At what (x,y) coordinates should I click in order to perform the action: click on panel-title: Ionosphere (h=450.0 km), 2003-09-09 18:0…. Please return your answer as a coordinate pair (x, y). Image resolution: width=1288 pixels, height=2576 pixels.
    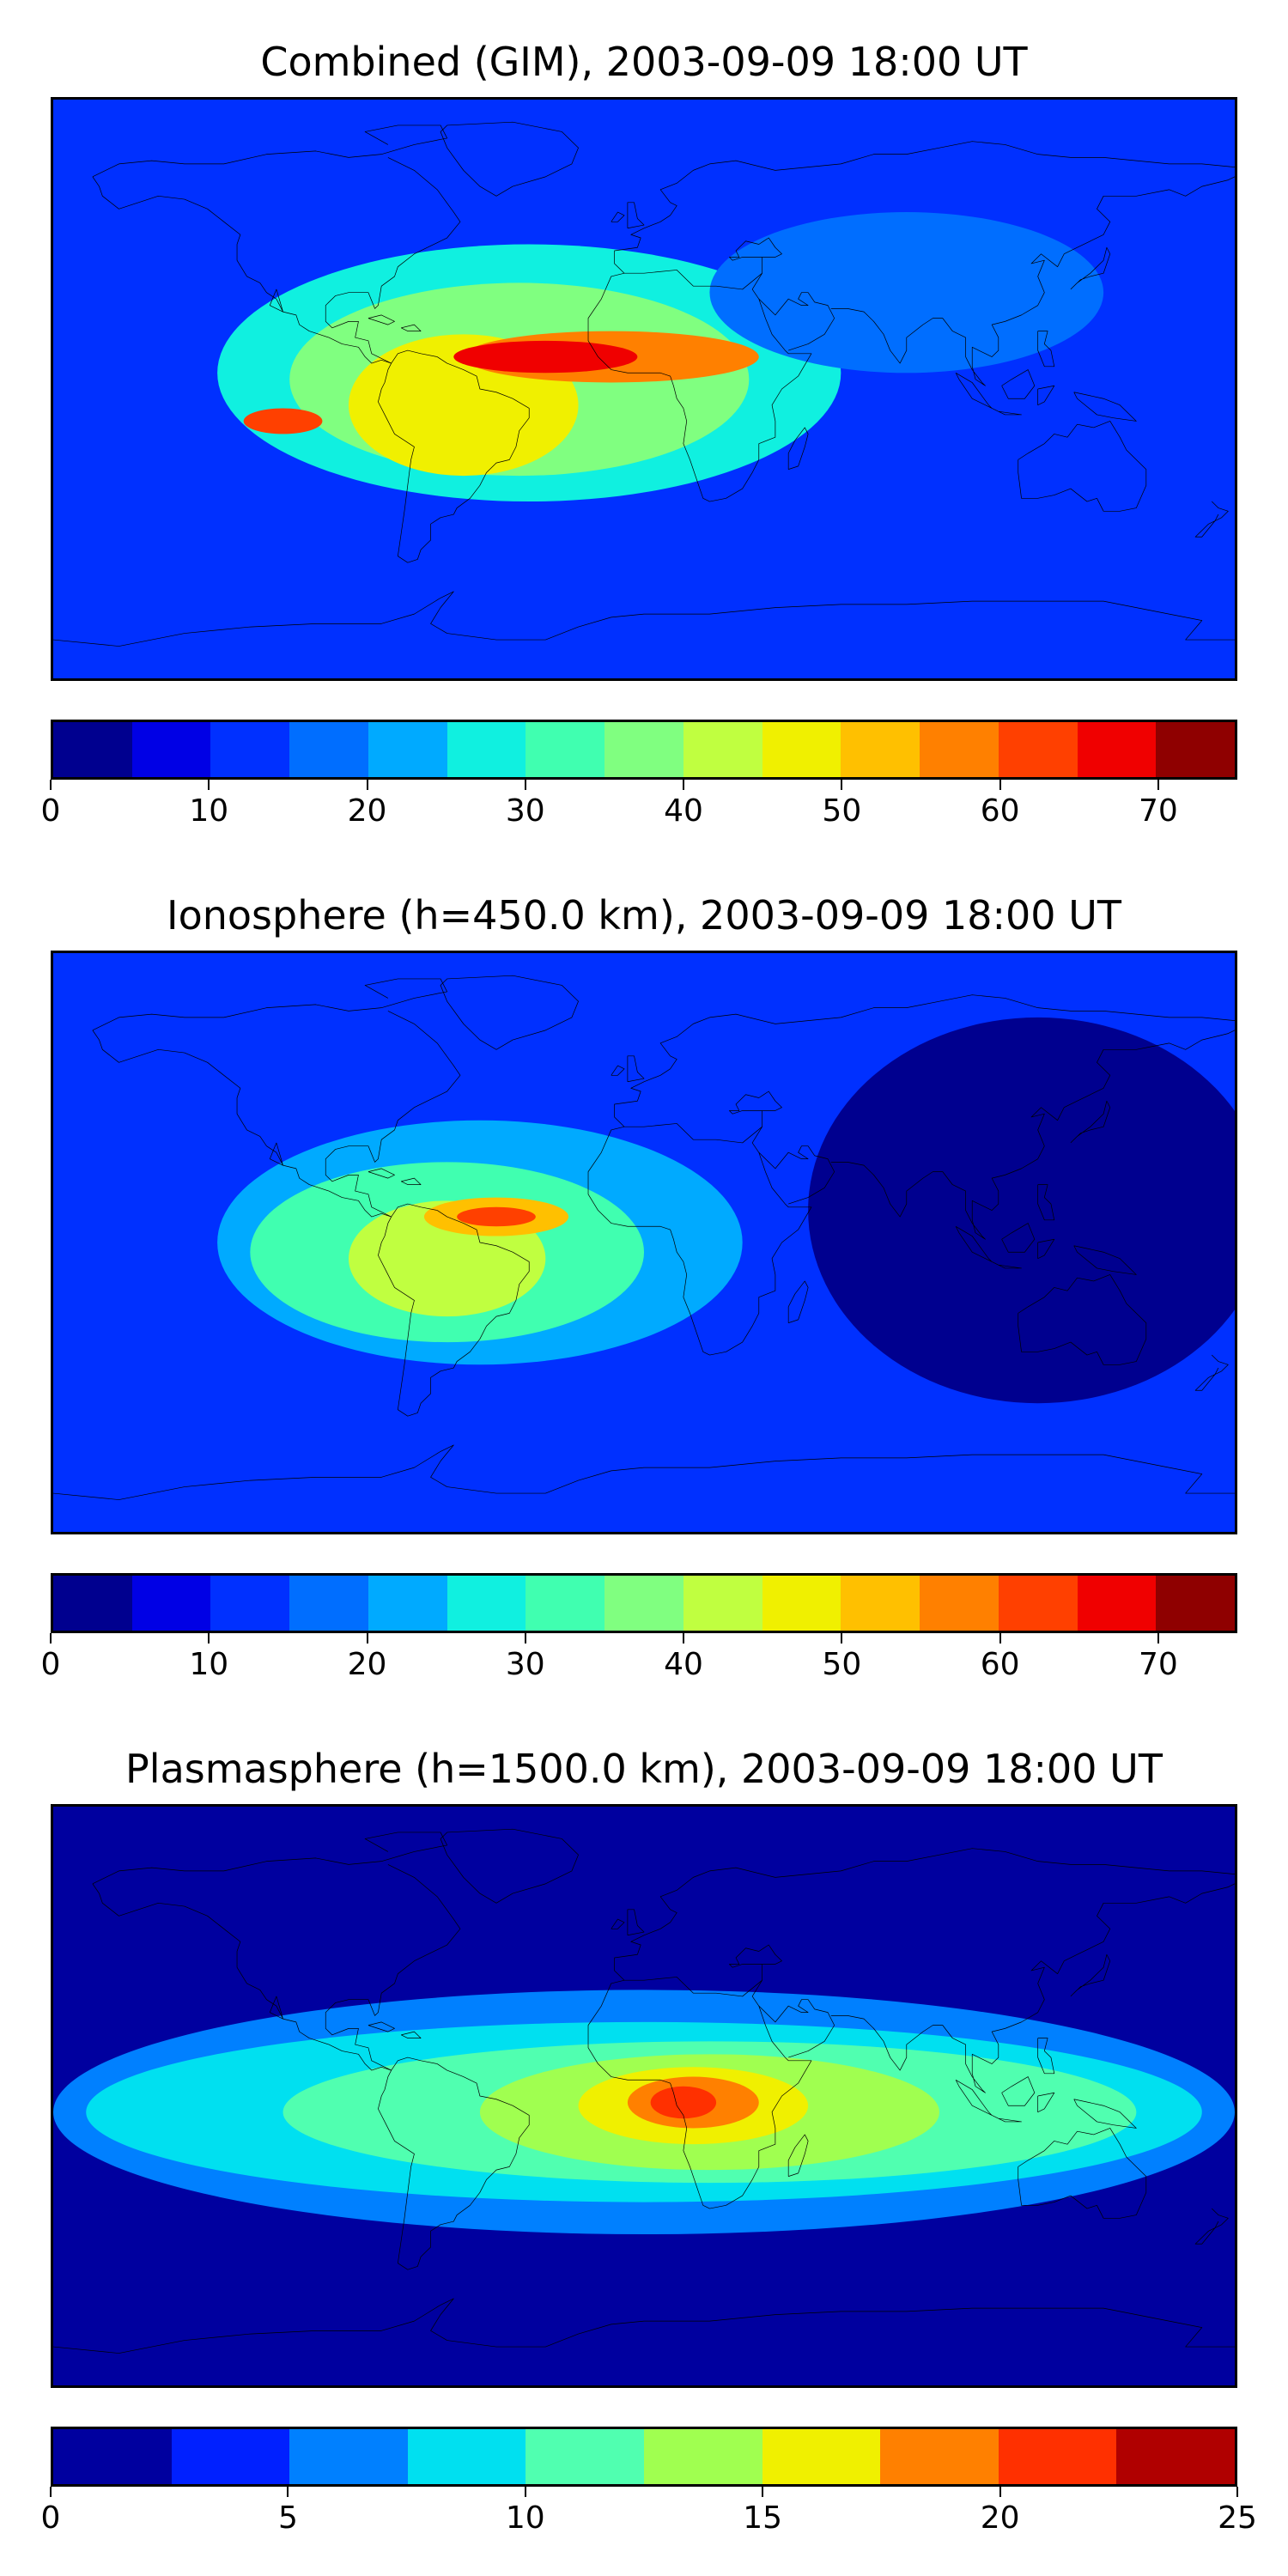
    Looking at the image, I should click on (644, 915).